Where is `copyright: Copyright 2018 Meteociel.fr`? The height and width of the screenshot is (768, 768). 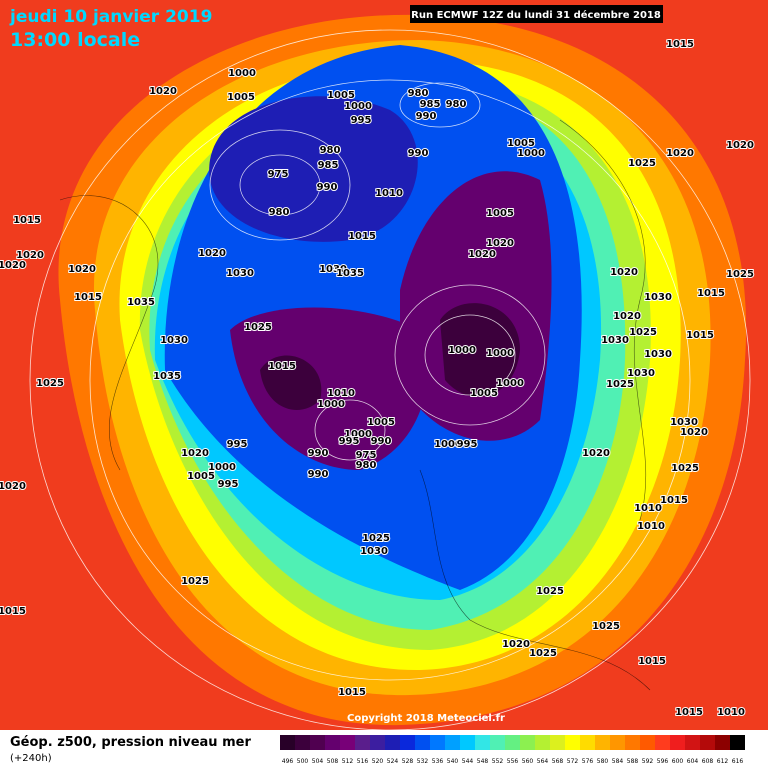 copyright: Copyright 2018 Meteociel.fr is located at coordinates (426, 718).